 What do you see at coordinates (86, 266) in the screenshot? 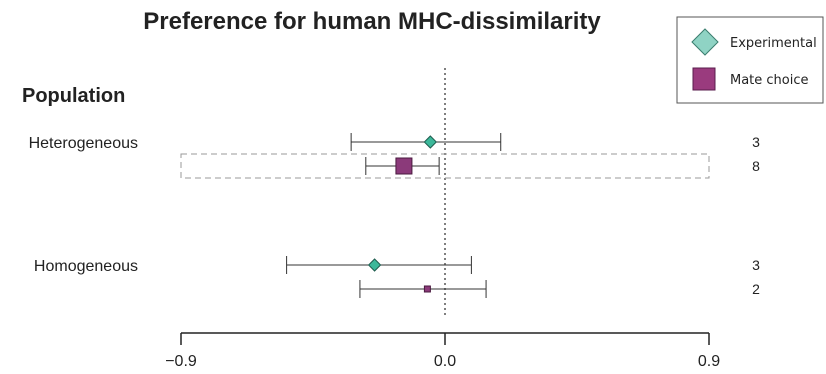
I see `group-label: Homogeneous` at bounding box center [86, 266].